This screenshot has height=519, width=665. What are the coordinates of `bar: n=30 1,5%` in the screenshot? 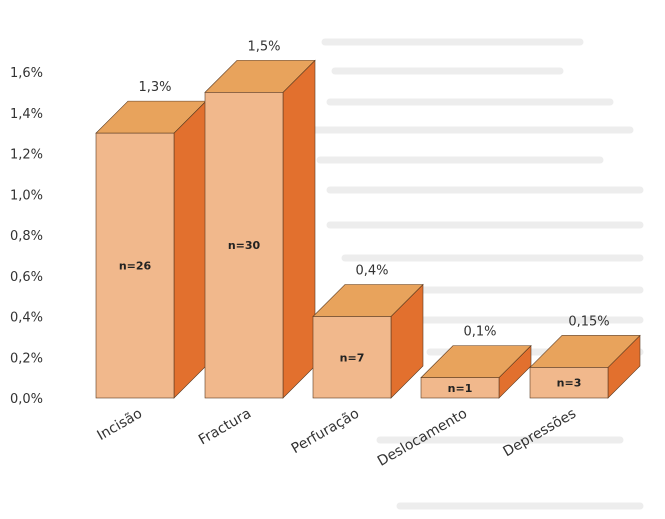 It's located at (260, 219).